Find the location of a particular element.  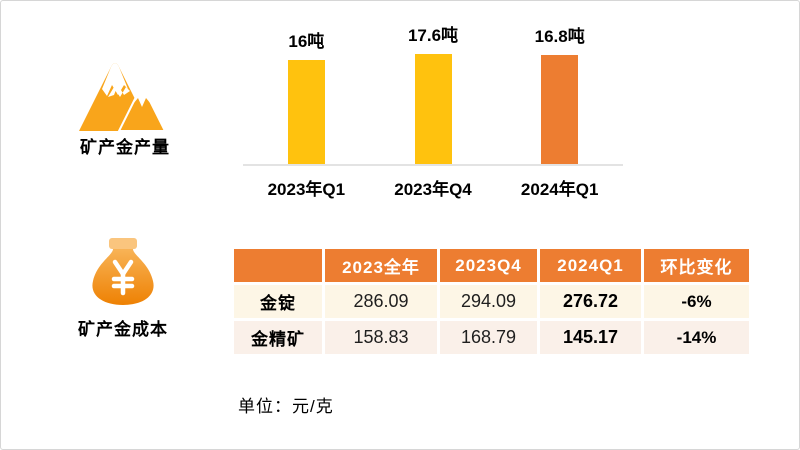

unit-note: 单位：元/克 is located at coordinates (286, 406).